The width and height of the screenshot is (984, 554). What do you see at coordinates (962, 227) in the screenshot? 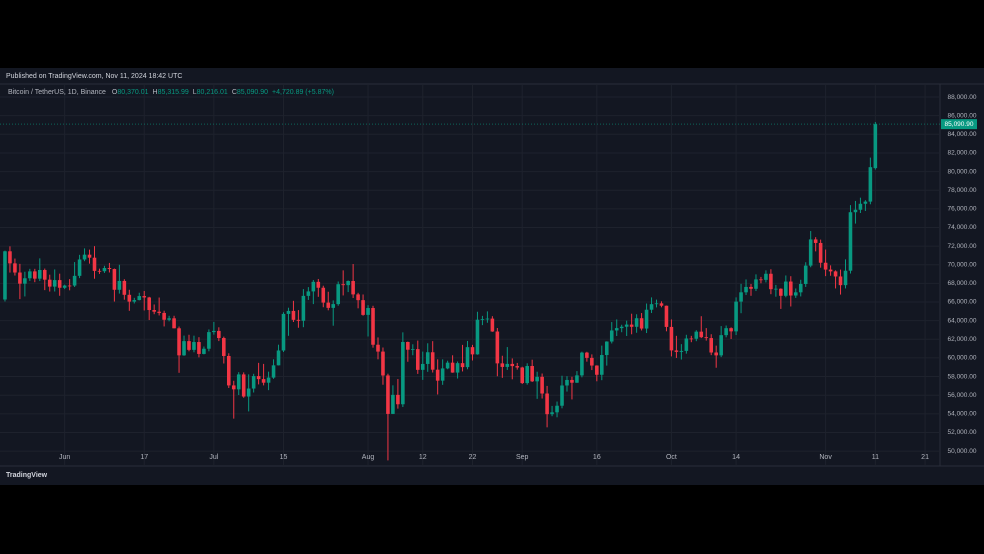
I see `y-tick-label: 74,000.00` at bounding box center [962, 227].